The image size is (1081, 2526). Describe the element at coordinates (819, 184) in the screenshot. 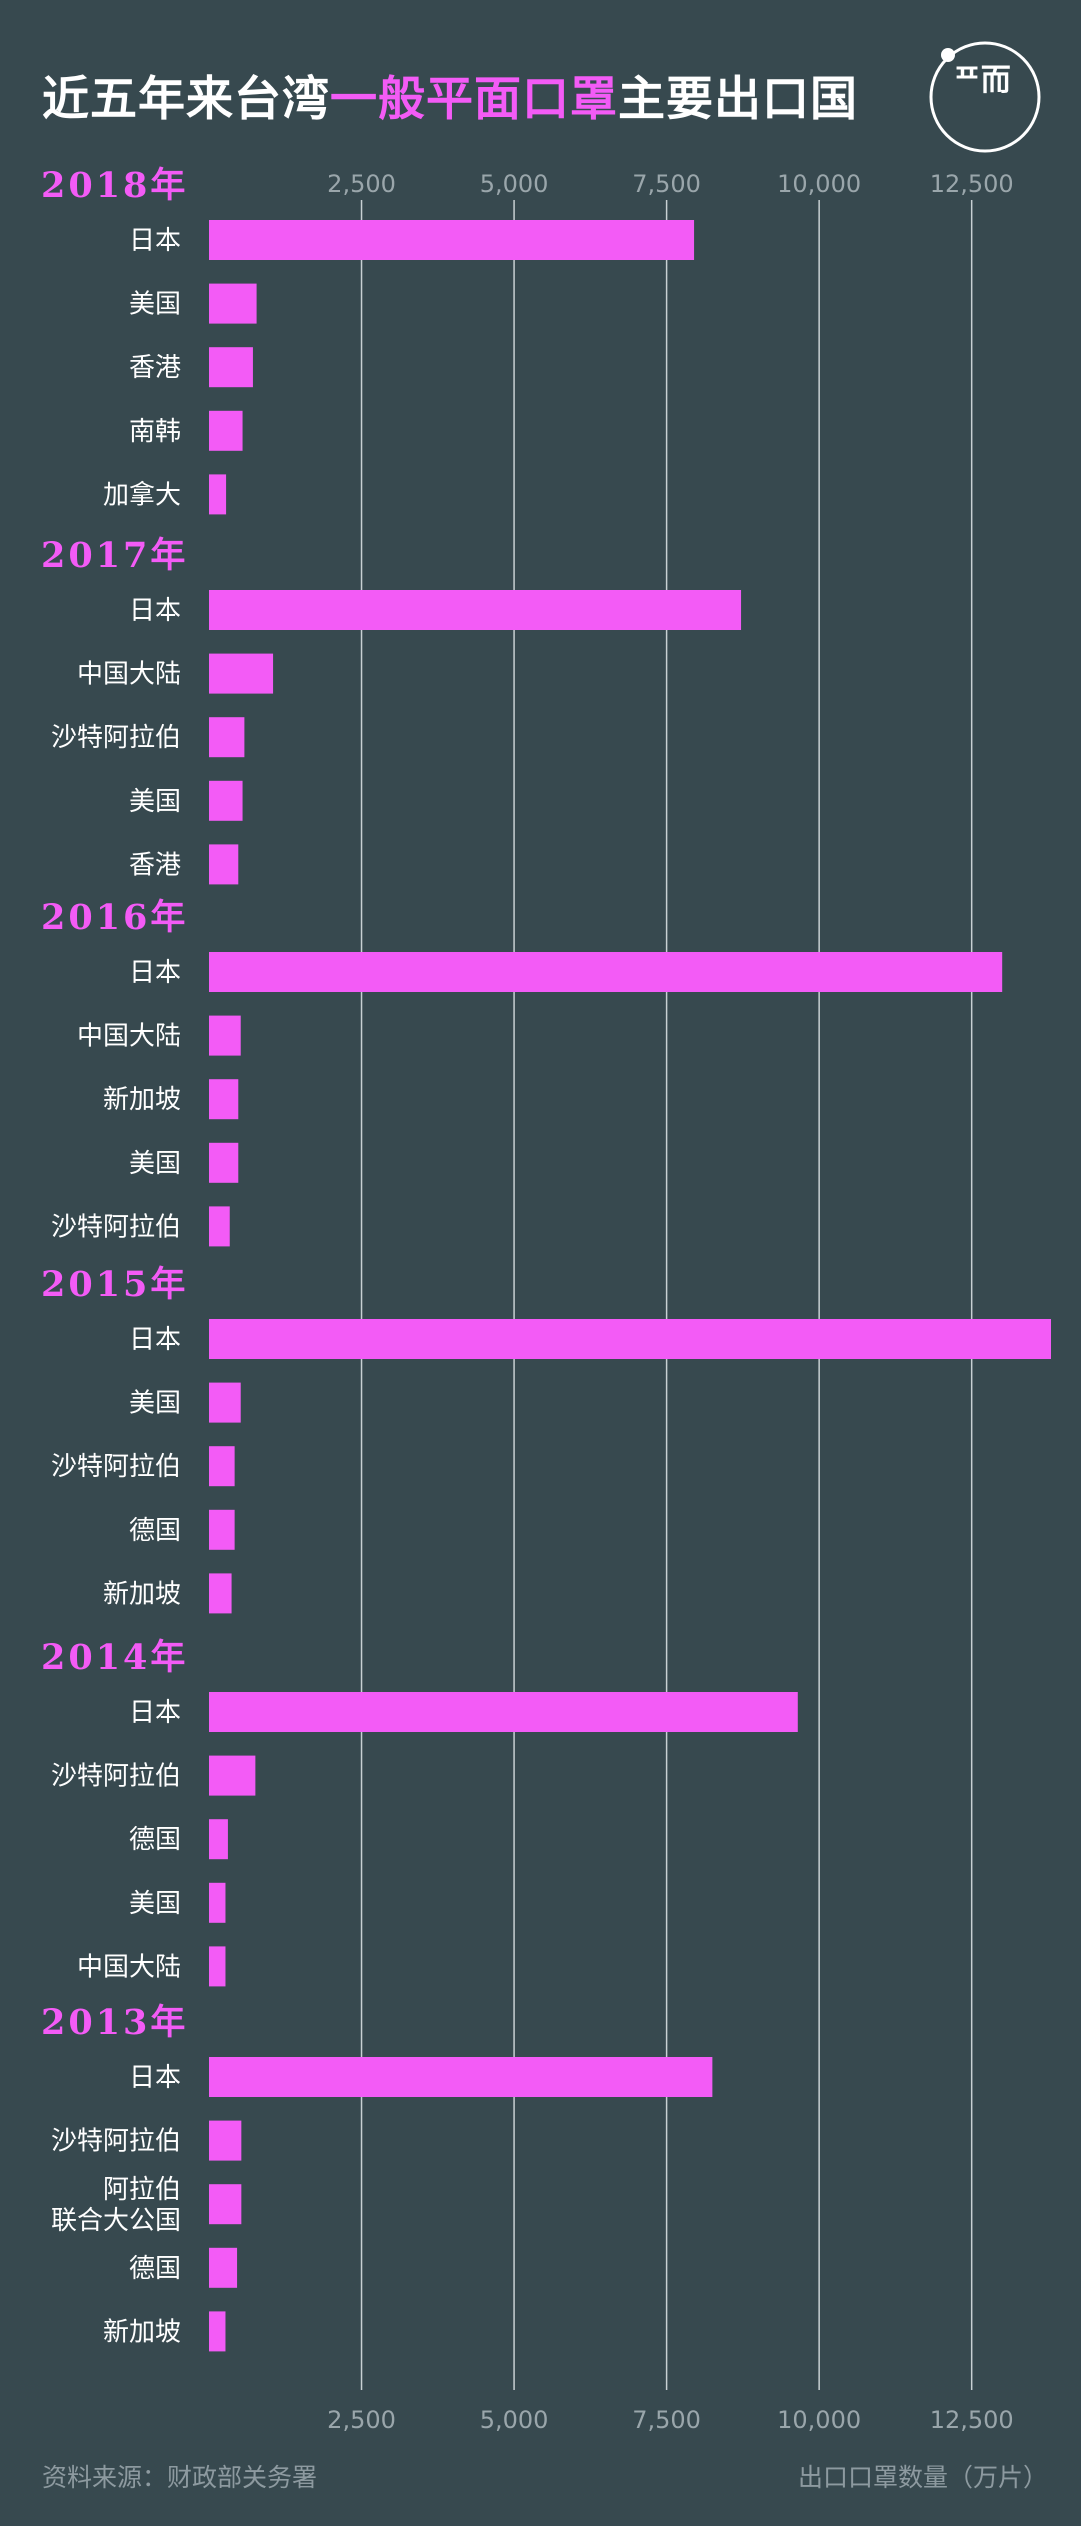

I see `x-tick-label-top: 10,000` at that location.